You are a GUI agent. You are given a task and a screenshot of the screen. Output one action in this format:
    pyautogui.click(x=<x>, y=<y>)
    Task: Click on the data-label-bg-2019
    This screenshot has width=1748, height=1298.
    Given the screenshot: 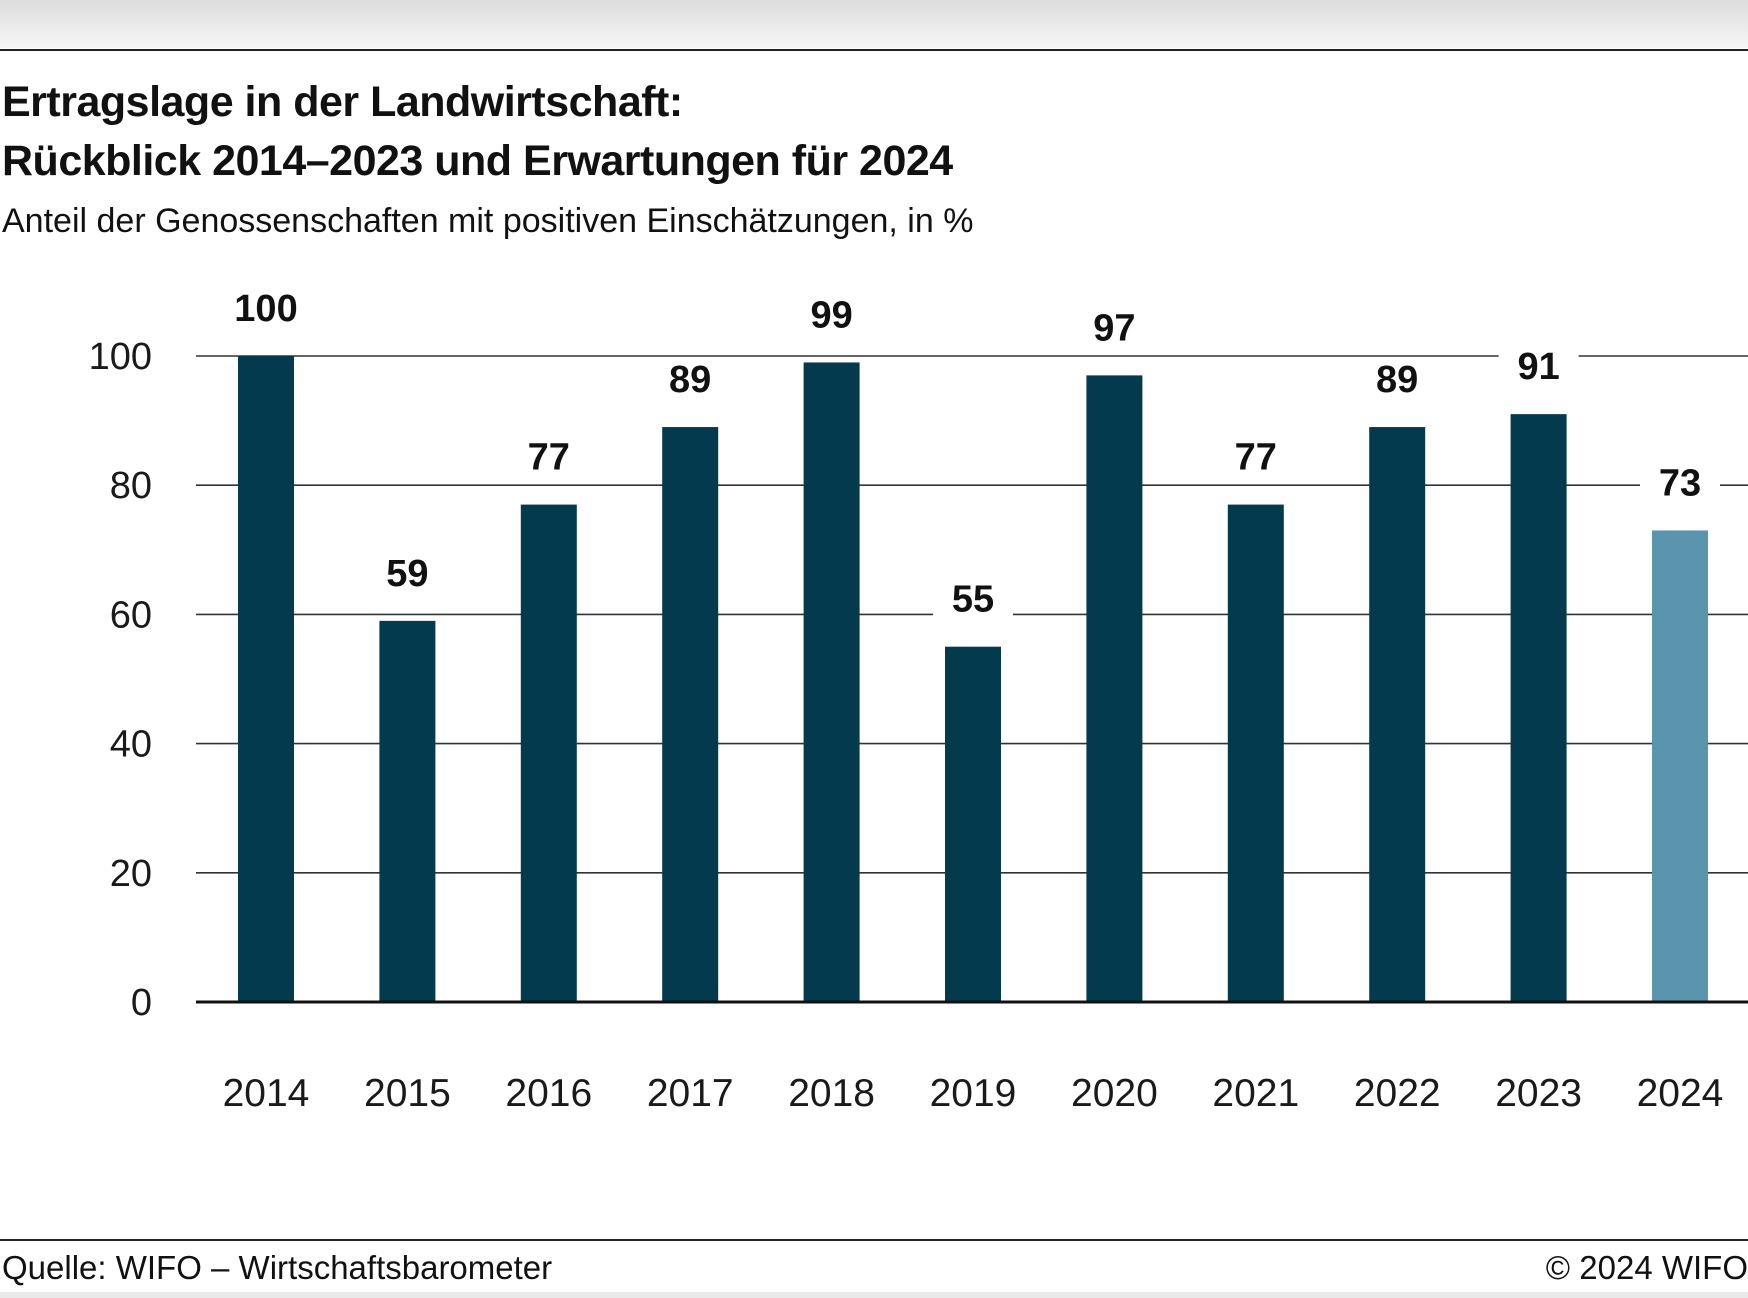 What is the action you would take?
    pyautogui.click(x=973, y=602)
    